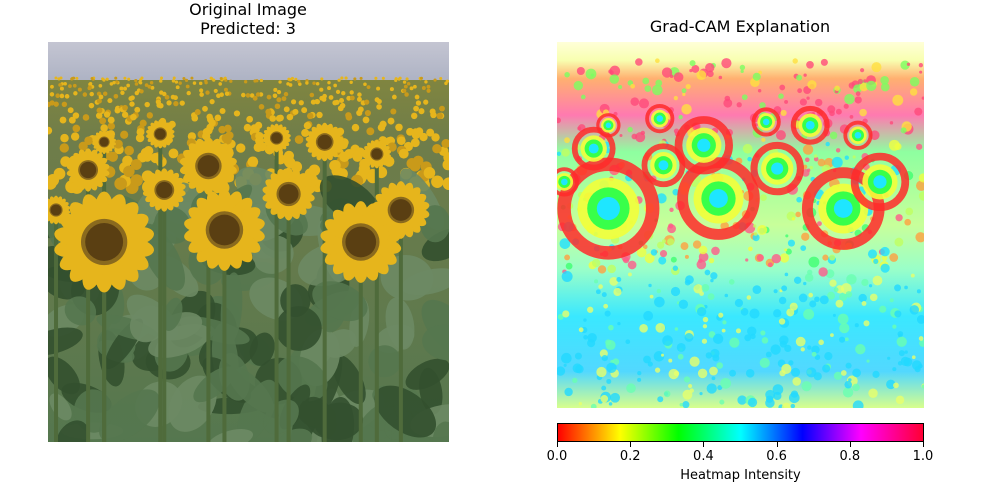 This screenshot has height=500, width=1000. I want to click on original-image-title-line1: Original Image, so click(248, 9).